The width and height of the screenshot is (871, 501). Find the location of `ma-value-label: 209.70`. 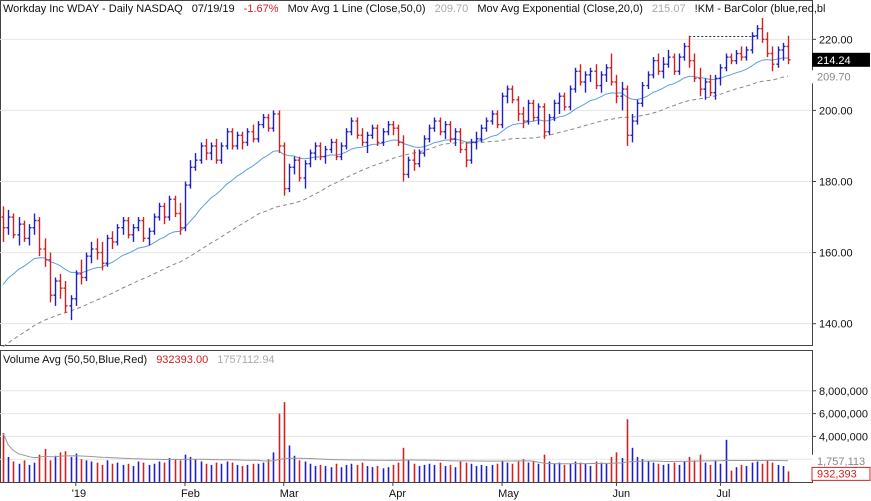

ma-value-label: 209.70 is located at coordinates (834, 77).